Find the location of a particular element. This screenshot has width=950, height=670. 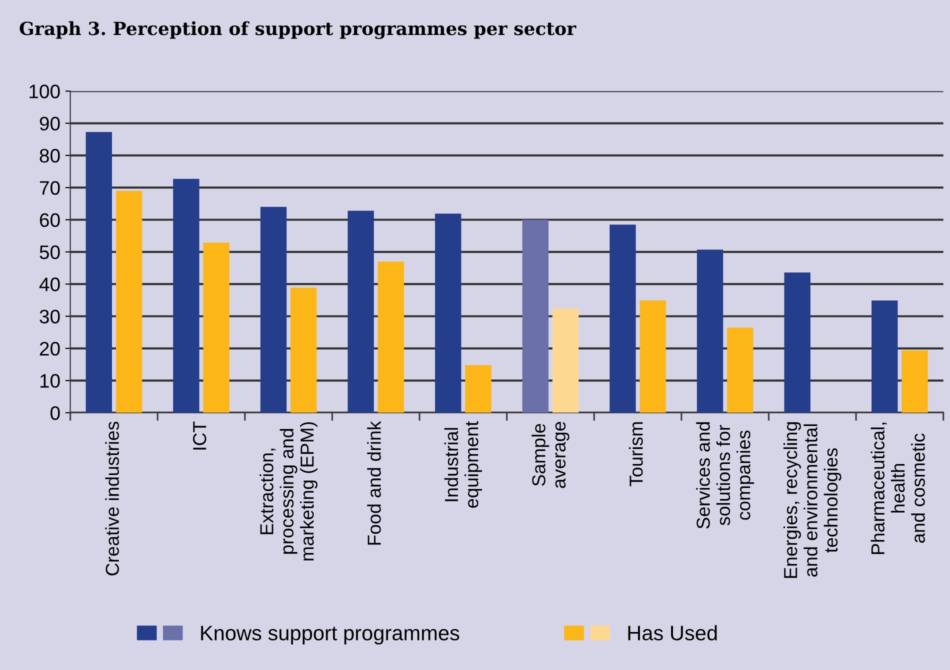

y-tick-label: 40 is located at coordinates (49, 285).